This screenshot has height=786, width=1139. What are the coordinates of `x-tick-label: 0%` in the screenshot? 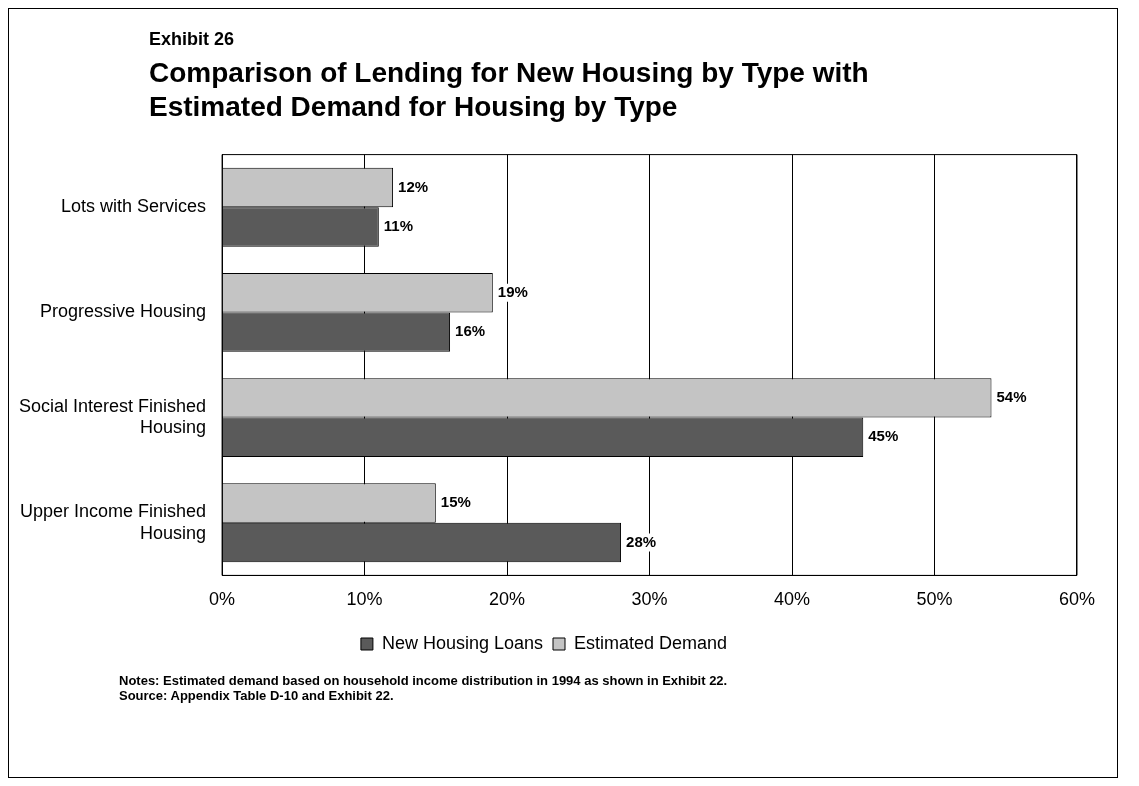 It's located at (222, 599).